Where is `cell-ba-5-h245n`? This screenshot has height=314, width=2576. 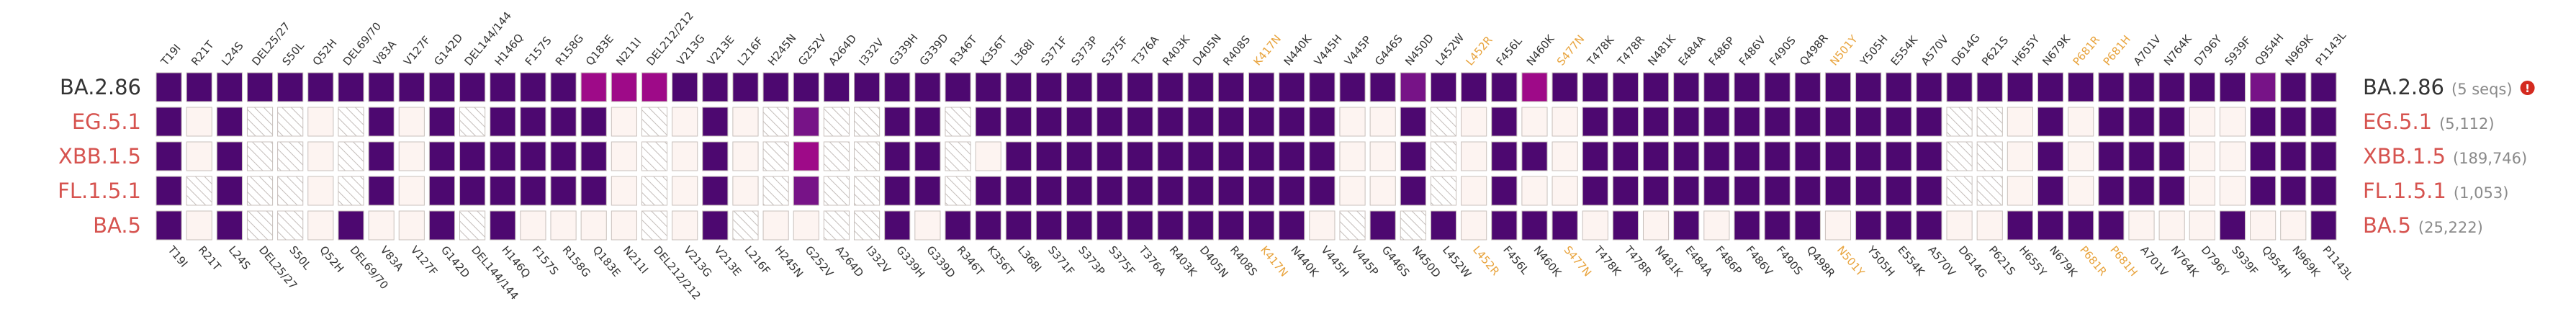 cell-ba-5-h245n is located at coordinates (775, 225).